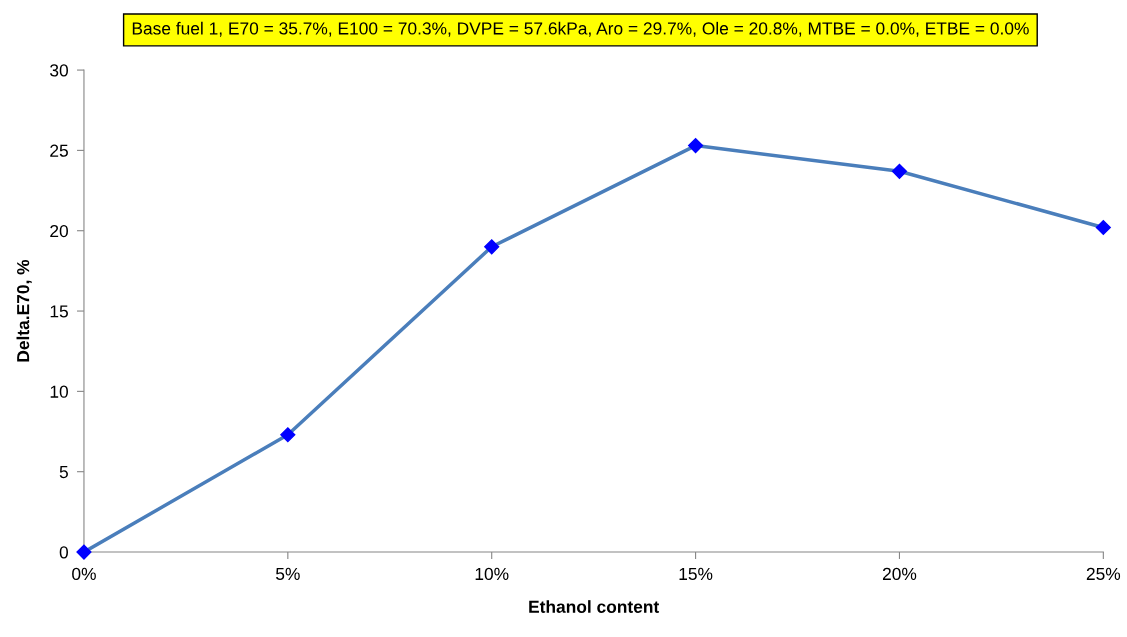 This screenshot has width=1127, height=637. I want to click on x-tick-label: 10%, so click(492, 574).